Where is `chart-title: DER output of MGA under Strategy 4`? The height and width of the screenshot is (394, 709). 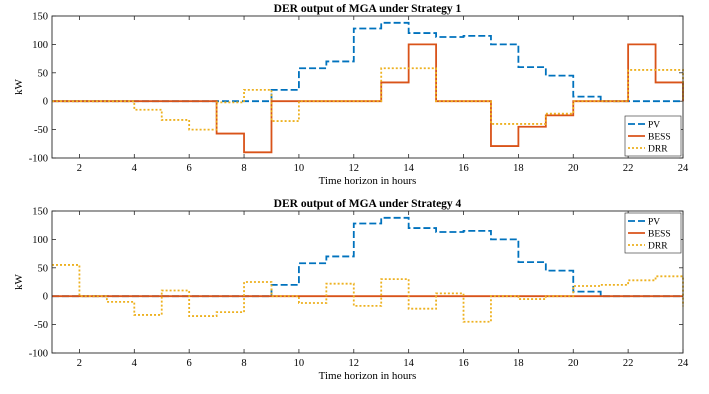
chart-title: DER output of MGA under Strategy 4 is located at coordinates (368, 204).